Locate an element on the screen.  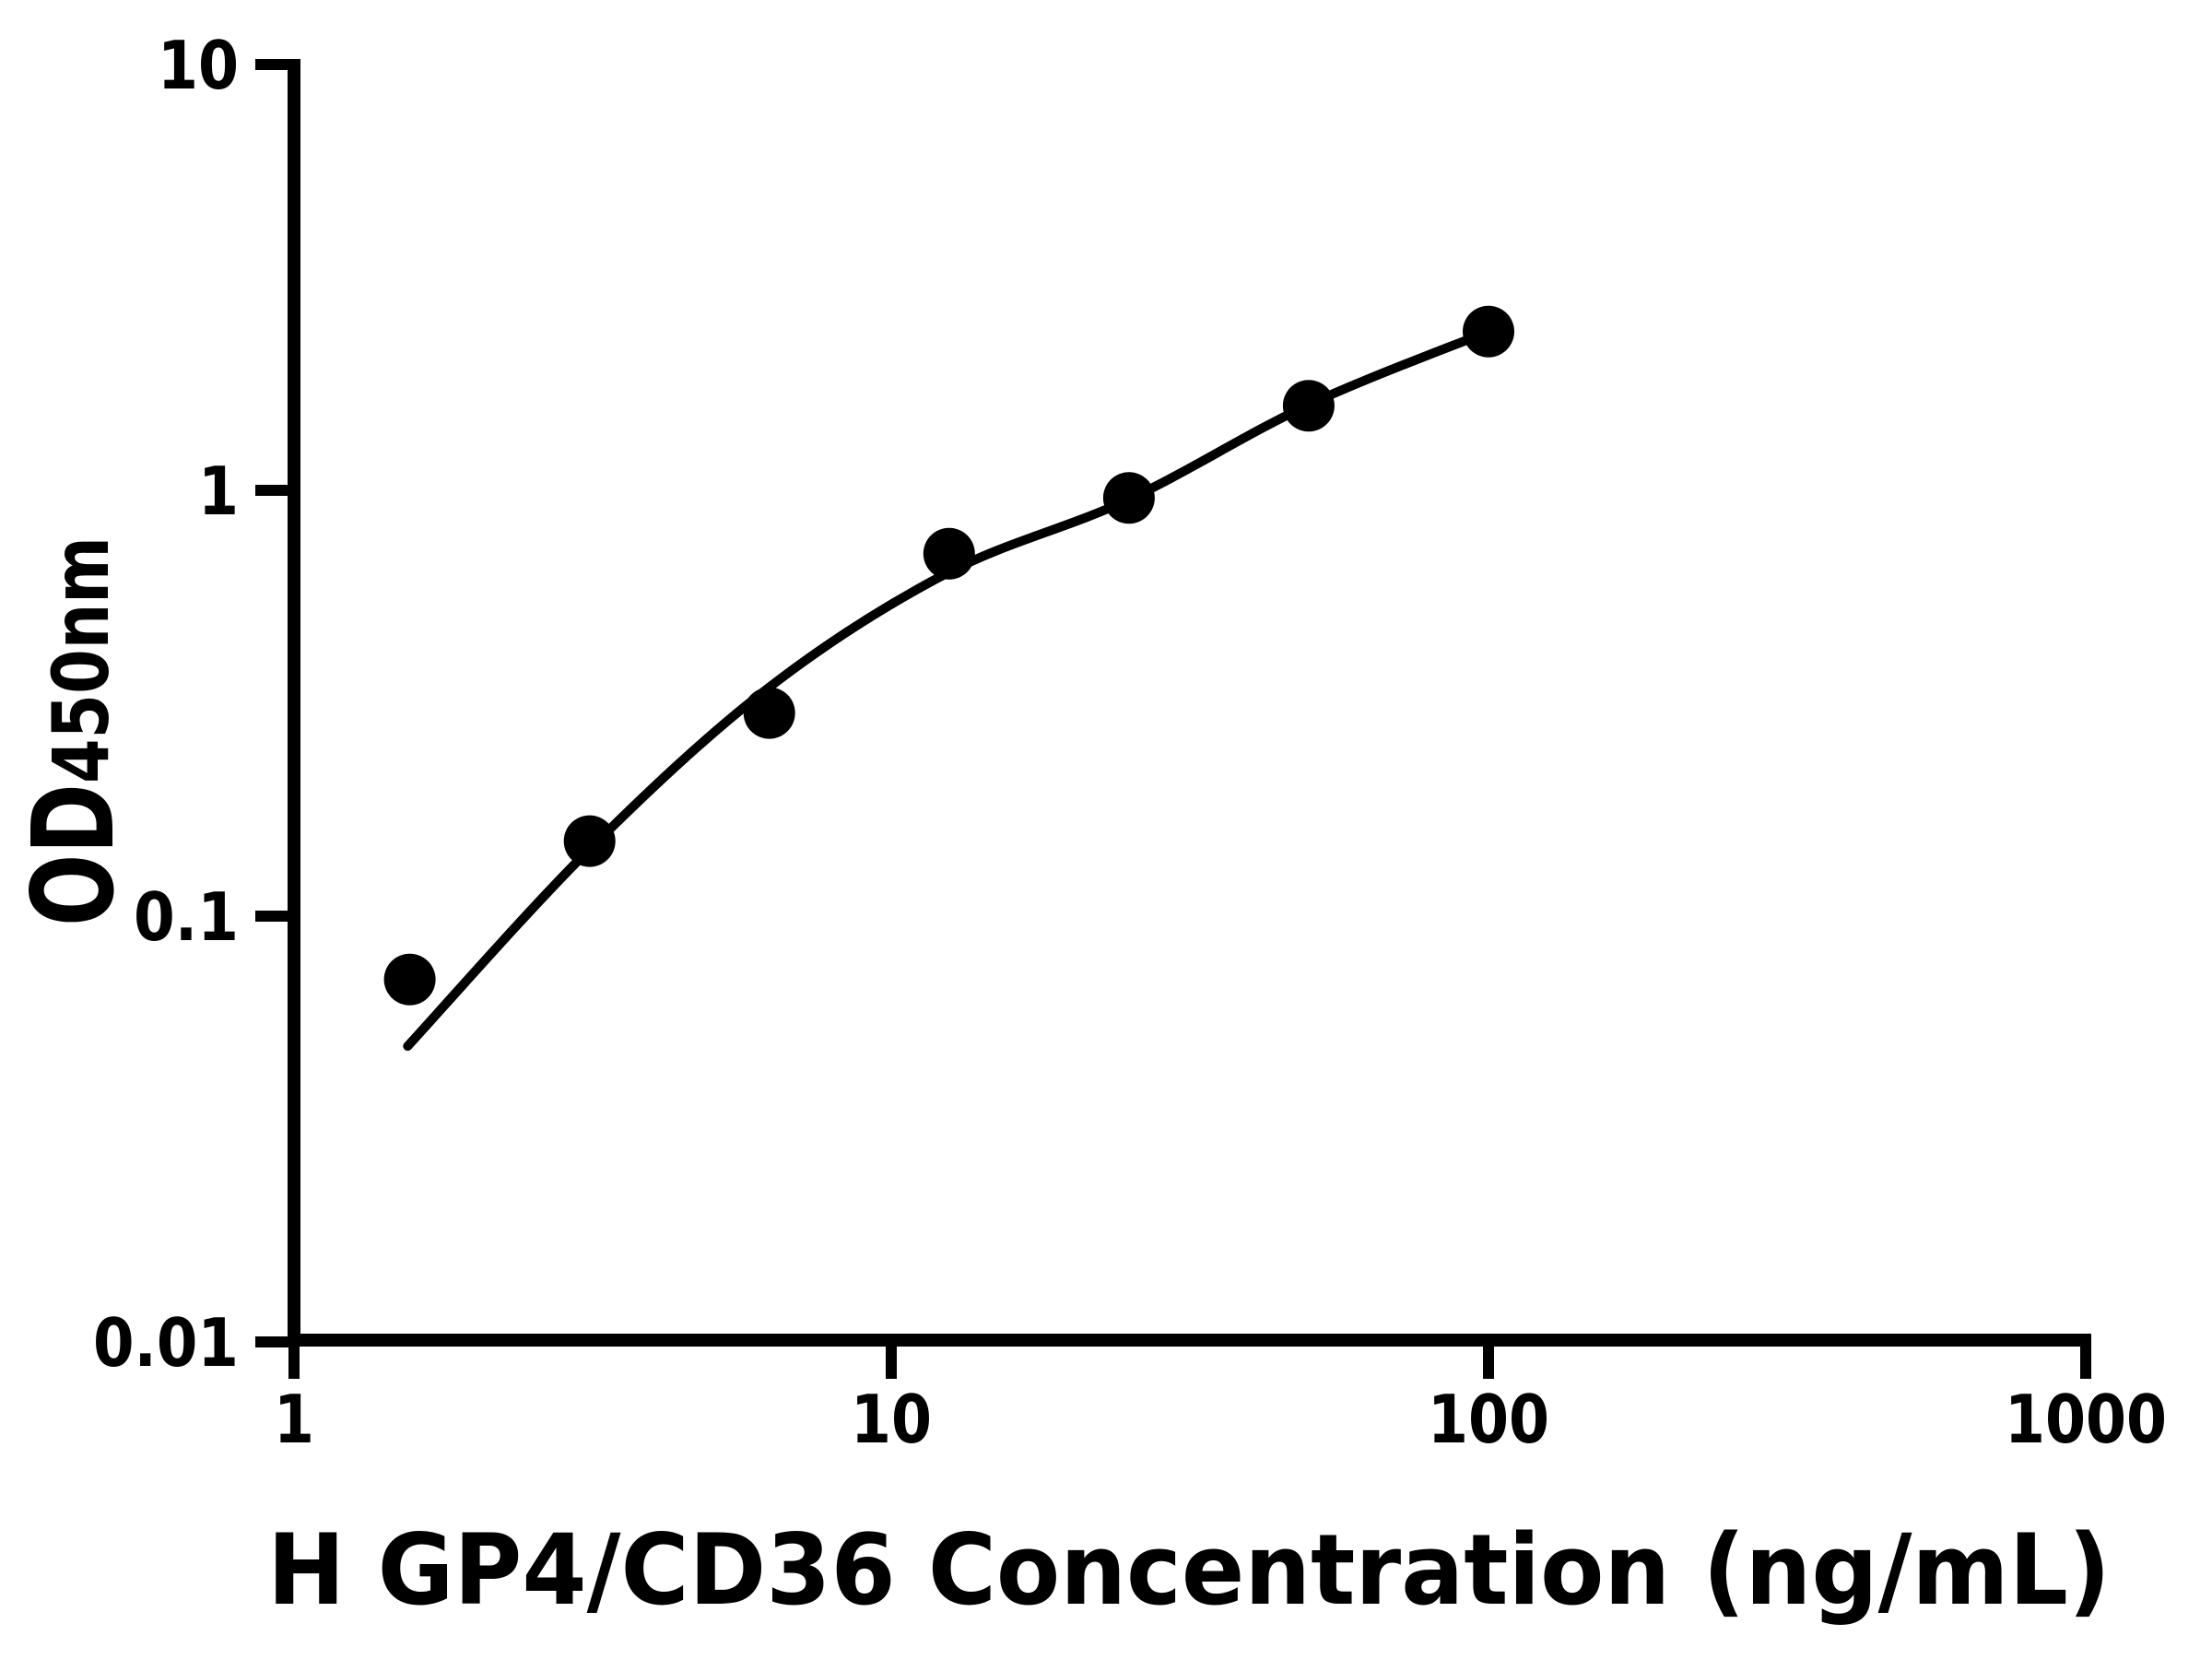
x-tick-label: 100 is located at coordinates (1488, 1419).